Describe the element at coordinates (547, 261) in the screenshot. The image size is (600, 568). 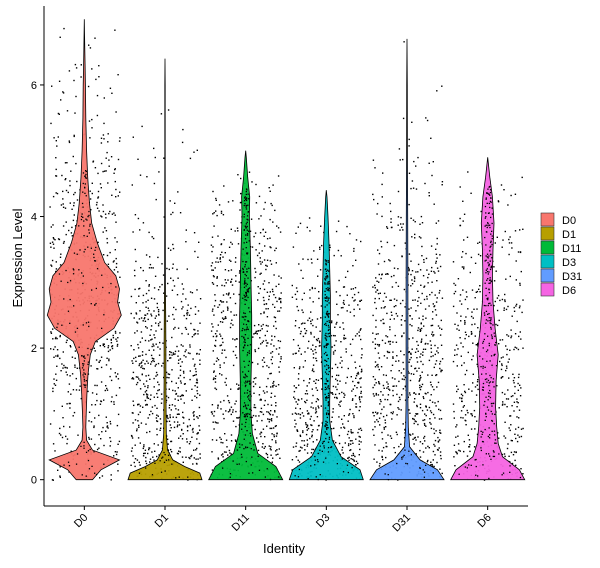
I see `legend-key-d3` at that location.